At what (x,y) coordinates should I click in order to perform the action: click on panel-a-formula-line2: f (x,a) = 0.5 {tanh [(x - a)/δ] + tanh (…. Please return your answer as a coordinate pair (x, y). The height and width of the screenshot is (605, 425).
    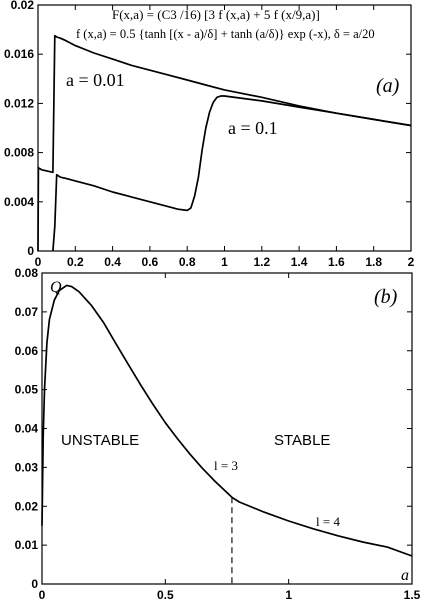
    Looking at the image, I should click on (225, 34).